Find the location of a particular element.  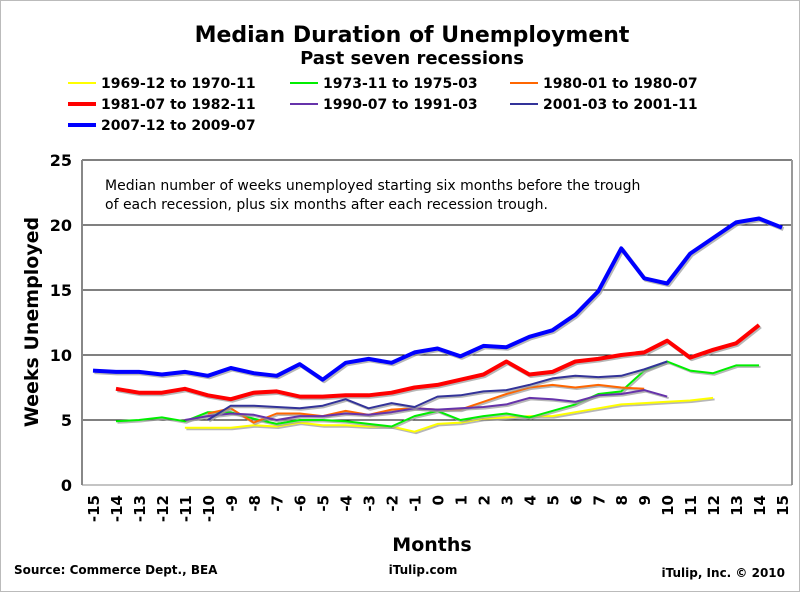

y-tick-label: 10 is located at coordinates (61, 355).